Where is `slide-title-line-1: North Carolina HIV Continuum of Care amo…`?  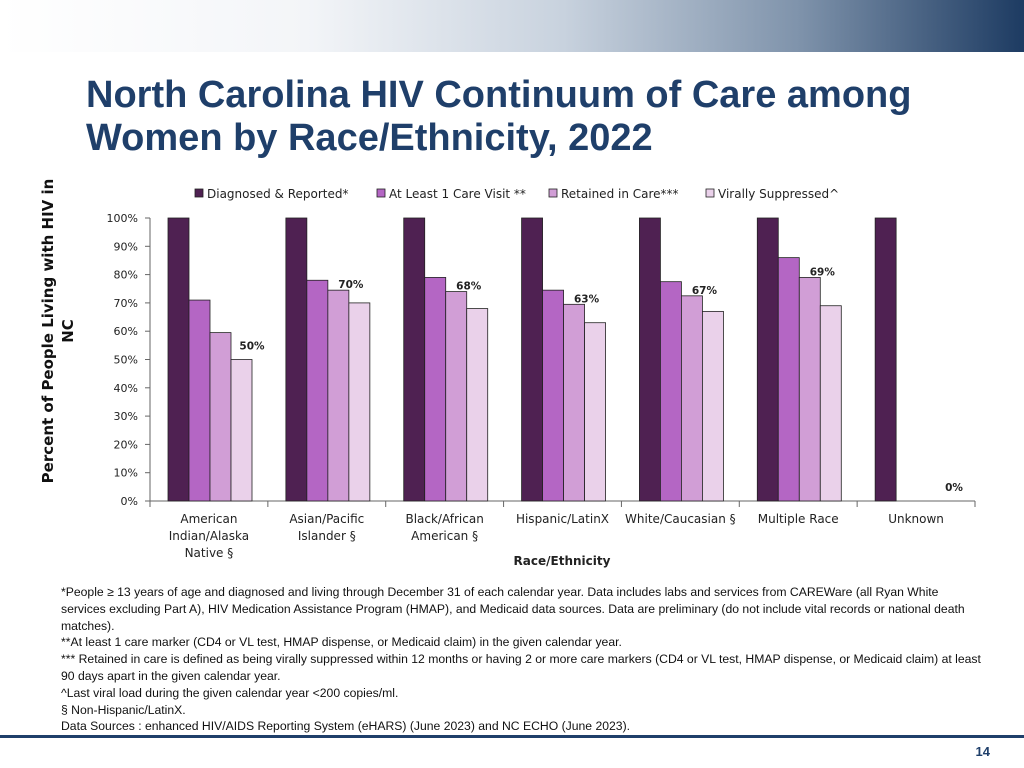 slide-title-line-1: North Carolina HIV Continuum of Care amo… is located at coordinates (499, 95).